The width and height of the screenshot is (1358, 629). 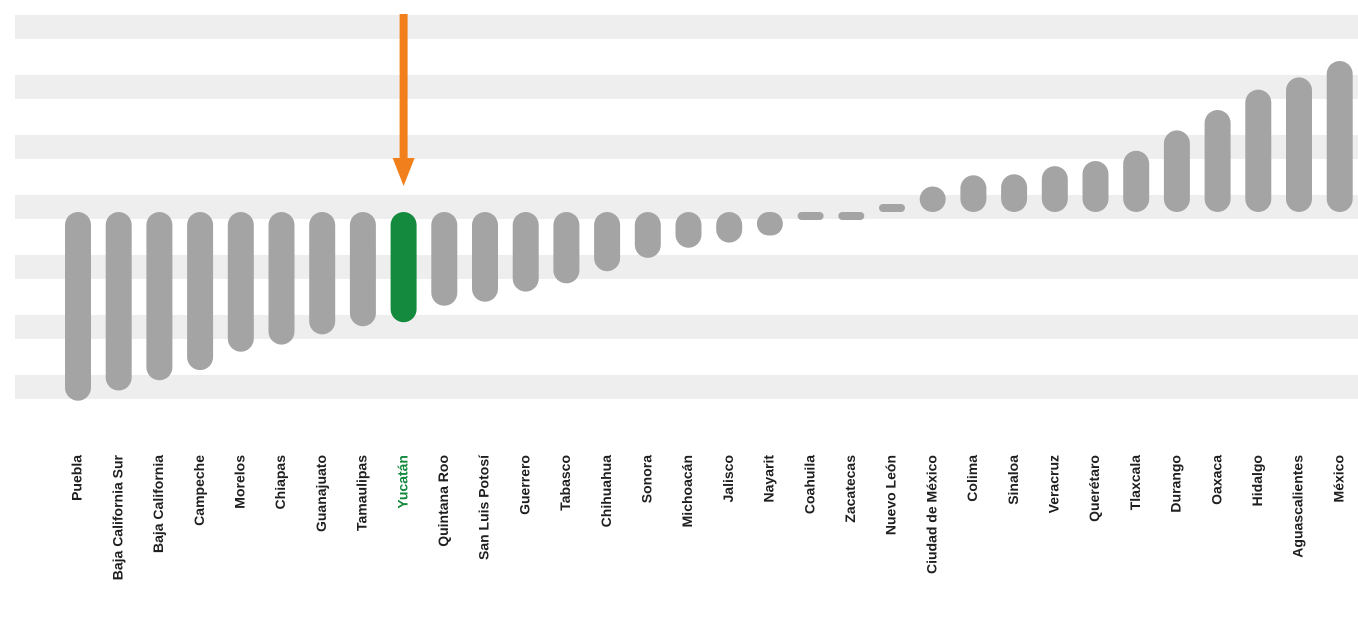 I want to click on x-tick-label: Nuevo León, so click(x=891, y=495).